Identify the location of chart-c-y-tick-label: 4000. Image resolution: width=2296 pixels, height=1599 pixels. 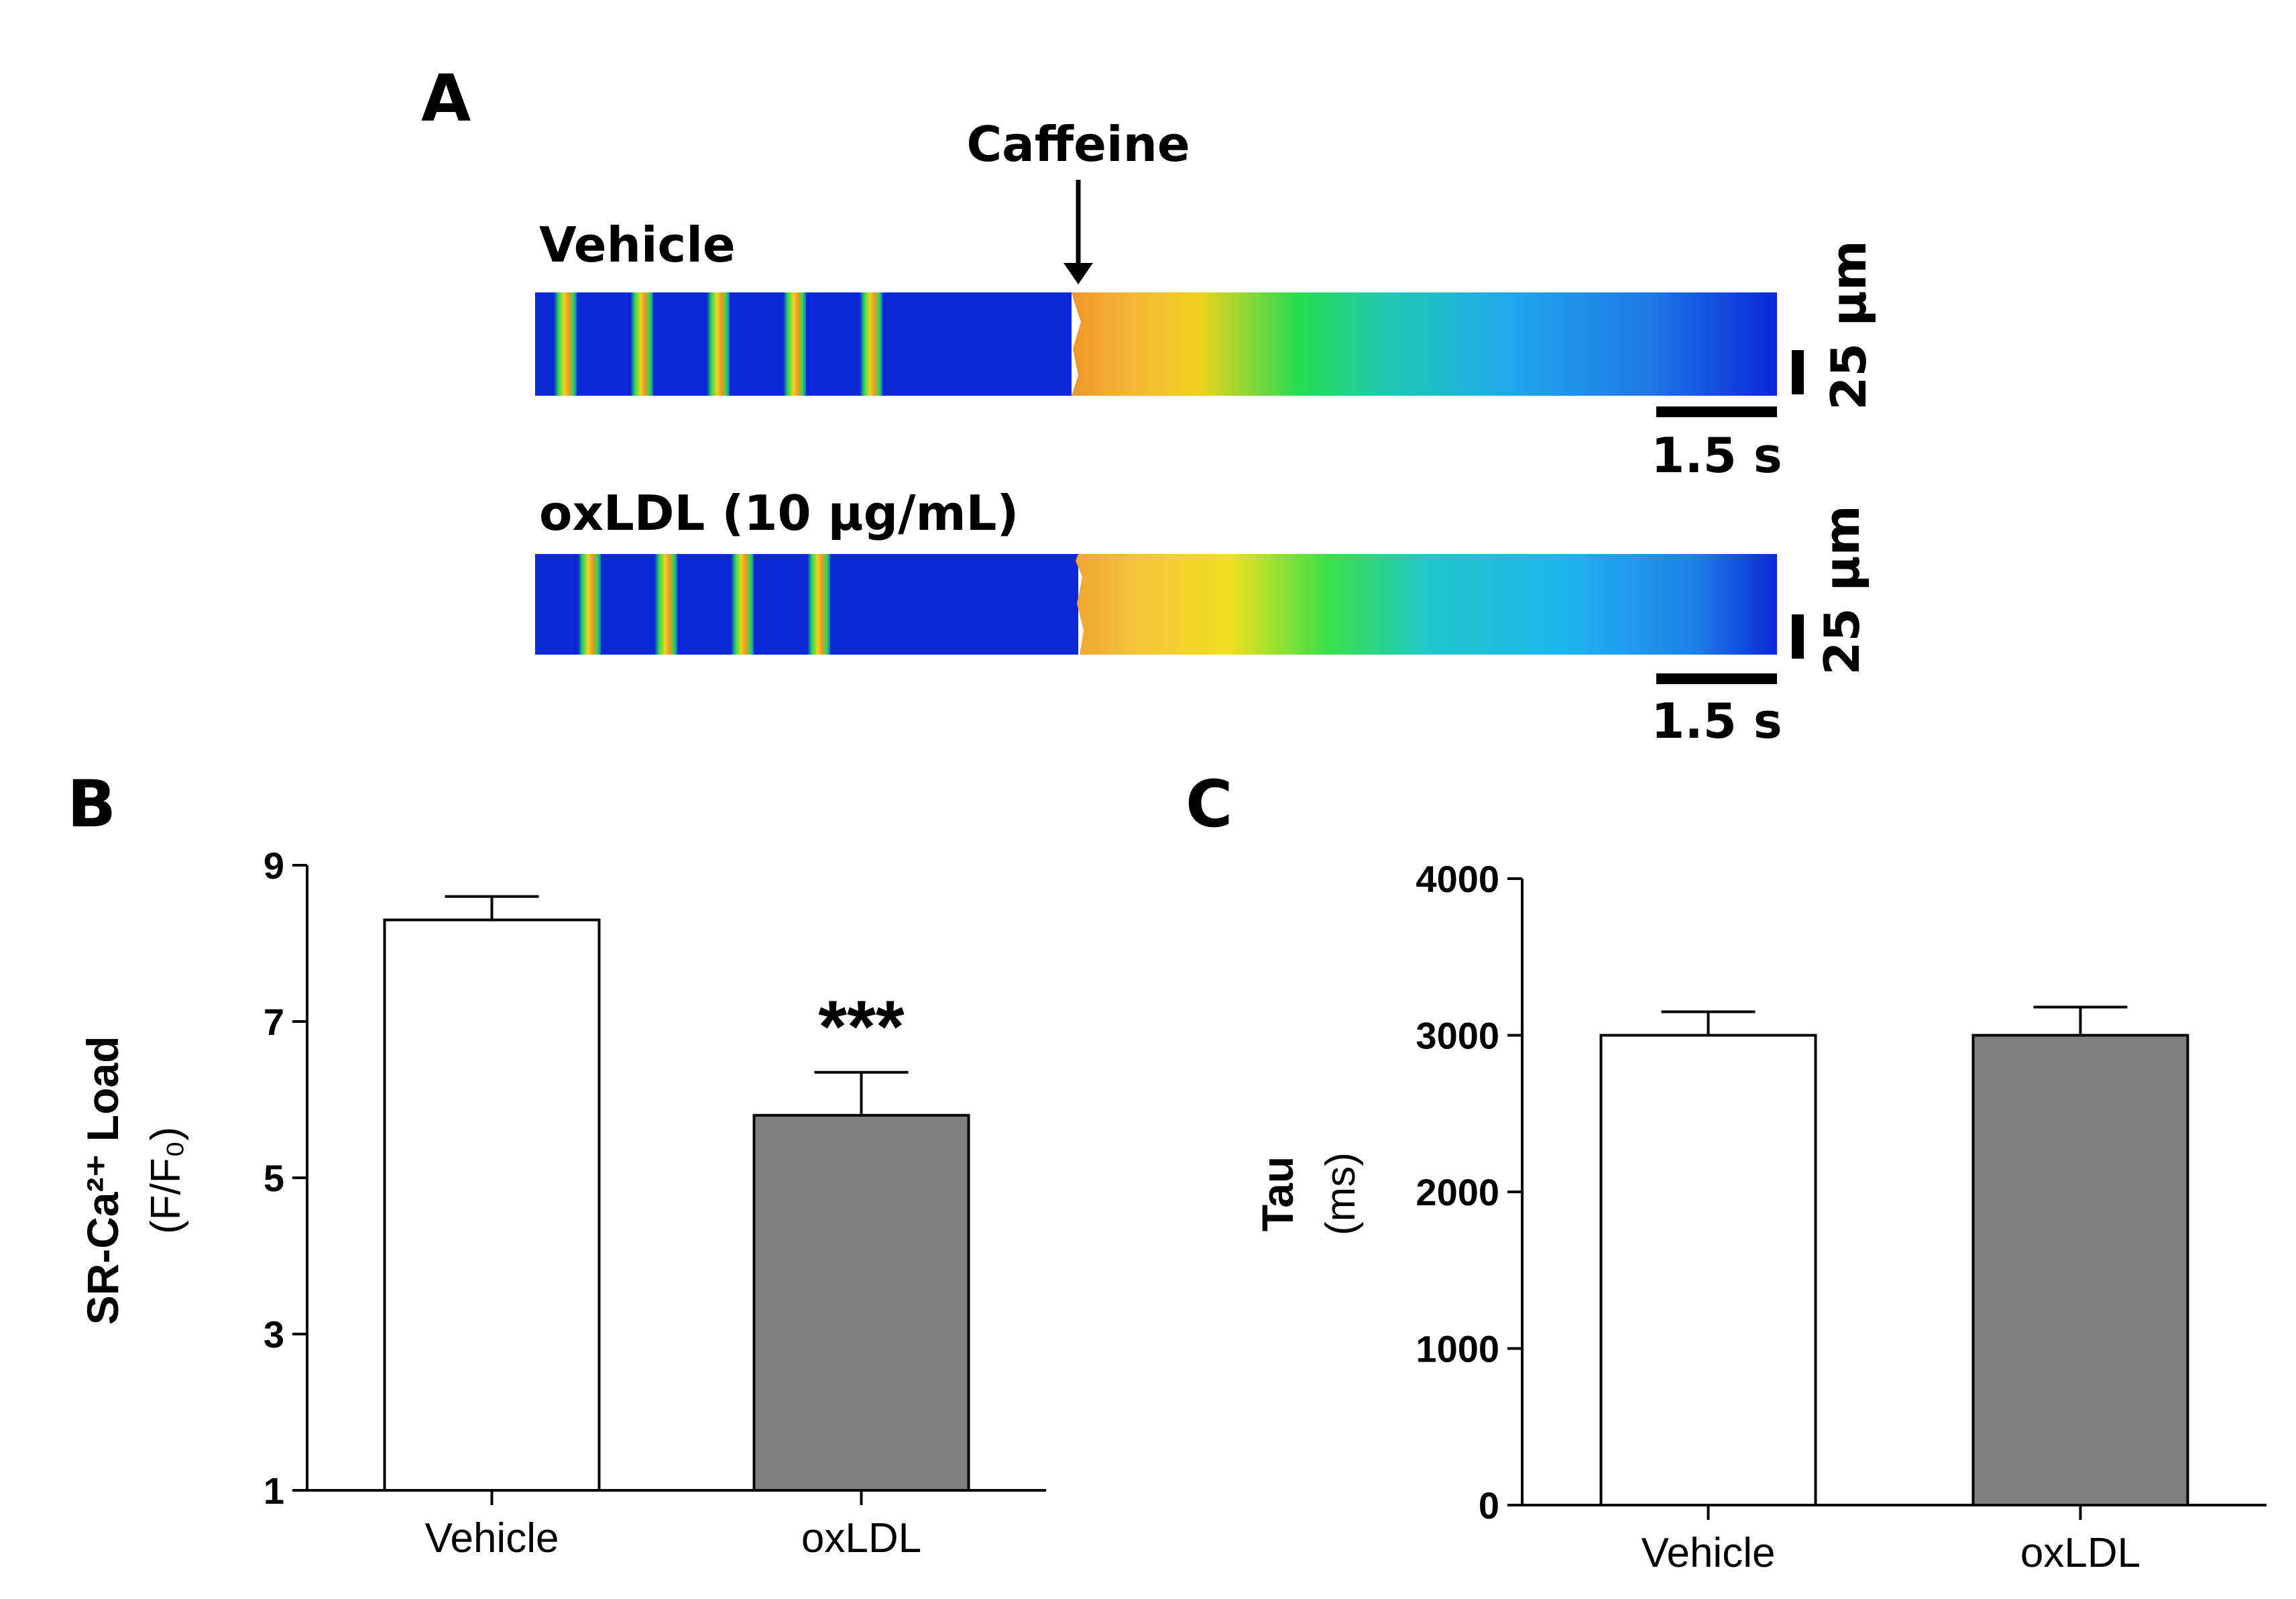
(1458, 879).